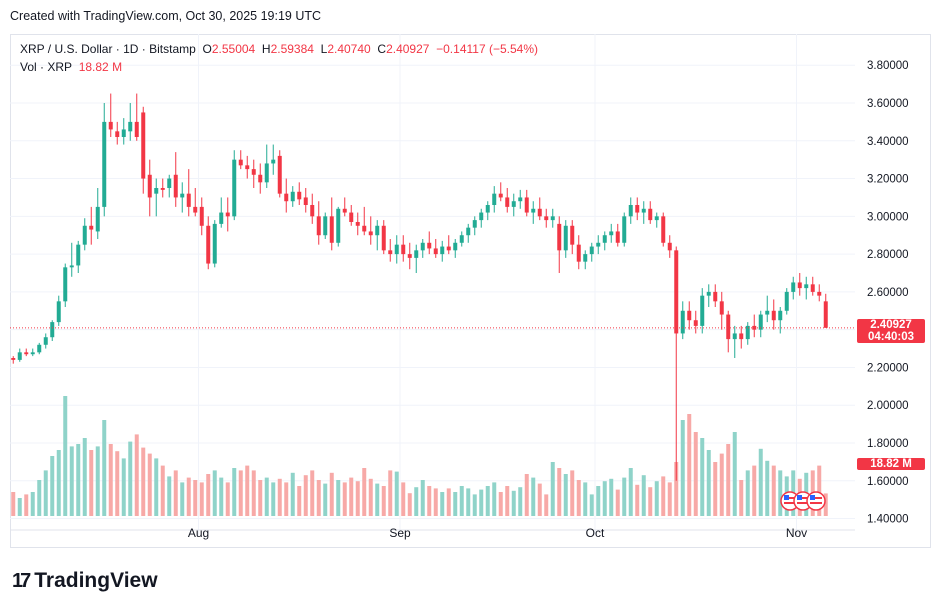 Image resolution: width=941 pixels, height=613 pixels. Describe the element at coordinates (891, 324) in the screenshot. I see `last-price-value: 2.40927` at that location.